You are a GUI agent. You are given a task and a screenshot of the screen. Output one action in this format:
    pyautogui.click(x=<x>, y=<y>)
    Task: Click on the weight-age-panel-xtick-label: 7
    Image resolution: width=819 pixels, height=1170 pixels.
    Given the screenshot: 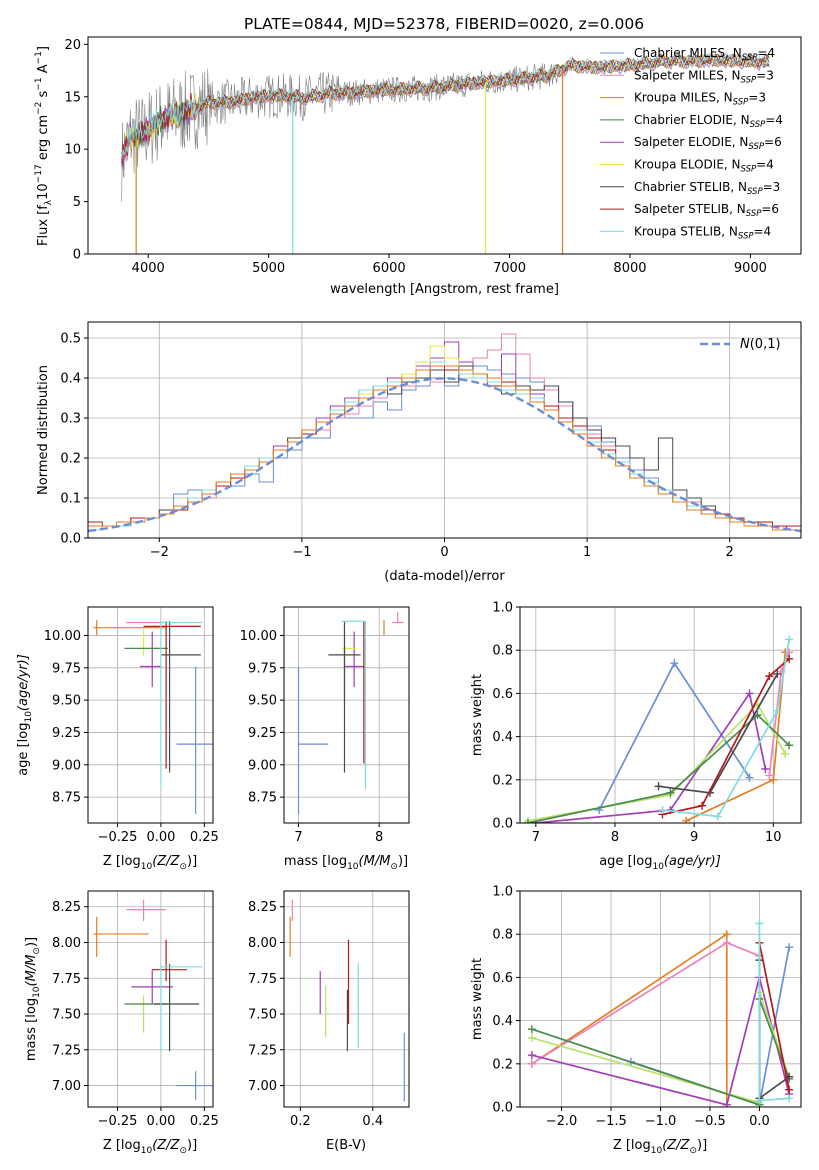 What is the action you would take?
    pyautogui.click(x=536, y=837)
    